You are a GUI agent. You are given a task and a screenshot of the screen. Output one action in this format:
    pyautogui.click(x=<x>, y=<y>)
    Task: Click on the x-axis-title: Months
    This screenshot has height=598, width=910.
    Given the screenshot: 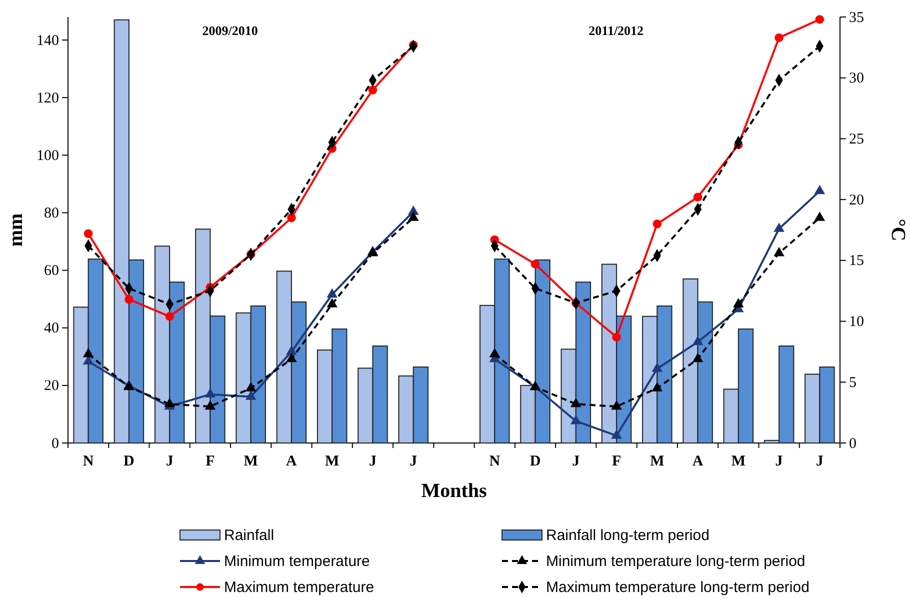 What is the action you would take?
    pyautogui.click(x=454, y=491)
    